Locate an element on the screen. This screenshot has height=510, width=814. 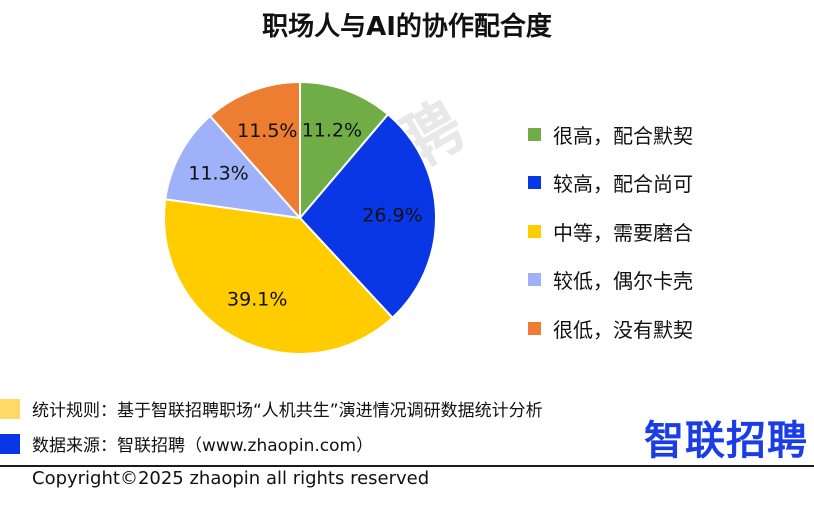
legend-item: 较高，配合尚可 is located at coordinates (610, 183).